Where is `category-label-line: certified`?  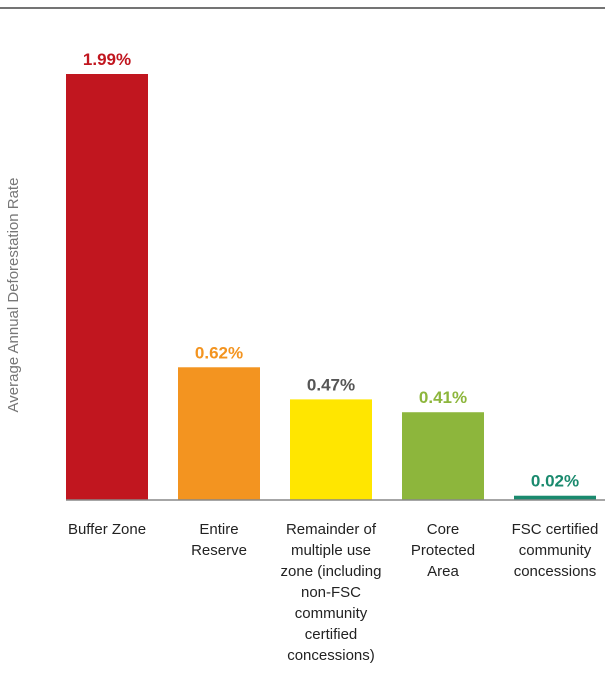 category-label-line: certified is located at coordinates (331, 634).